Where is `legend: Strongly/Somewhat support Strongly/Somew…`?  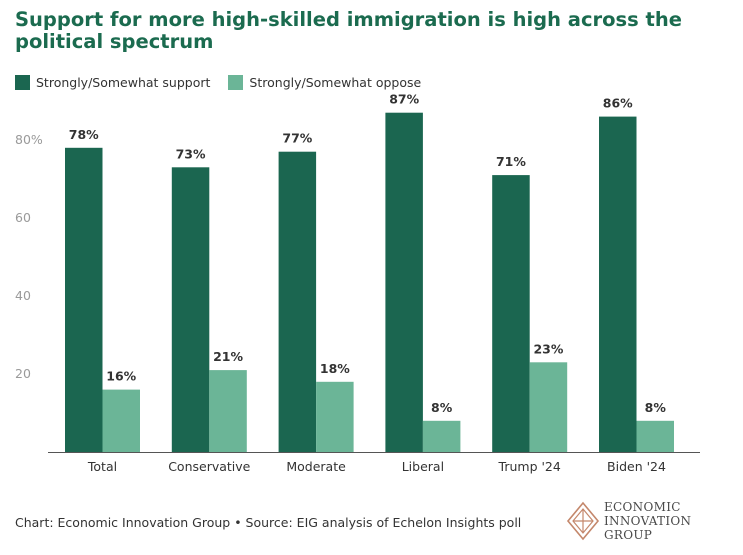
legend: Strongly/Somewhat support Strongly/Somew… is located at coordinates (227, 82).